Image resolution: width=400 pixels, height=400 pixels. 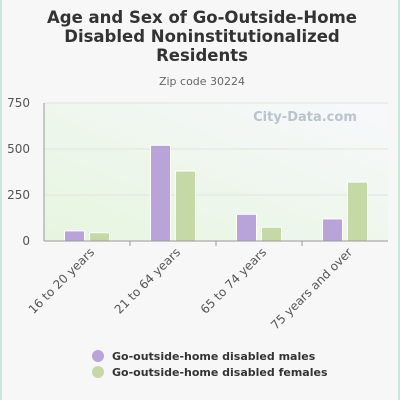 What do you see at coordinates (147, 280) in the screenshot?
I see `x-tick-label: 21 to 64 years` at bounding box center [147, 280].